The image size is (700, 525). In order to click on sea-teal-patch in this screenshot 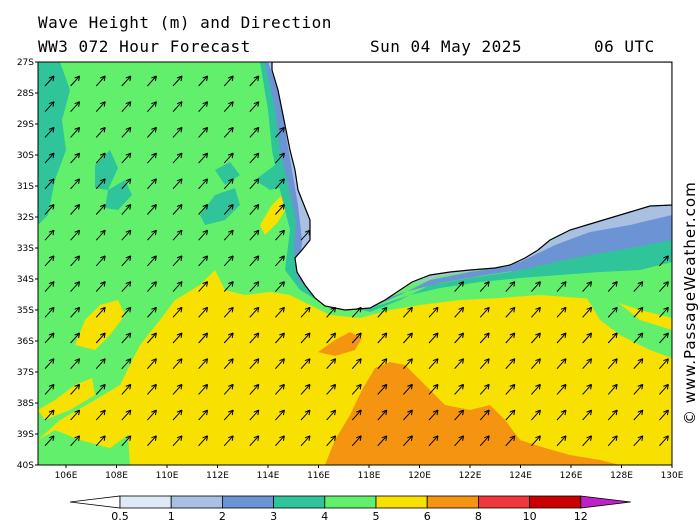, I will do `click(227, 173)`.